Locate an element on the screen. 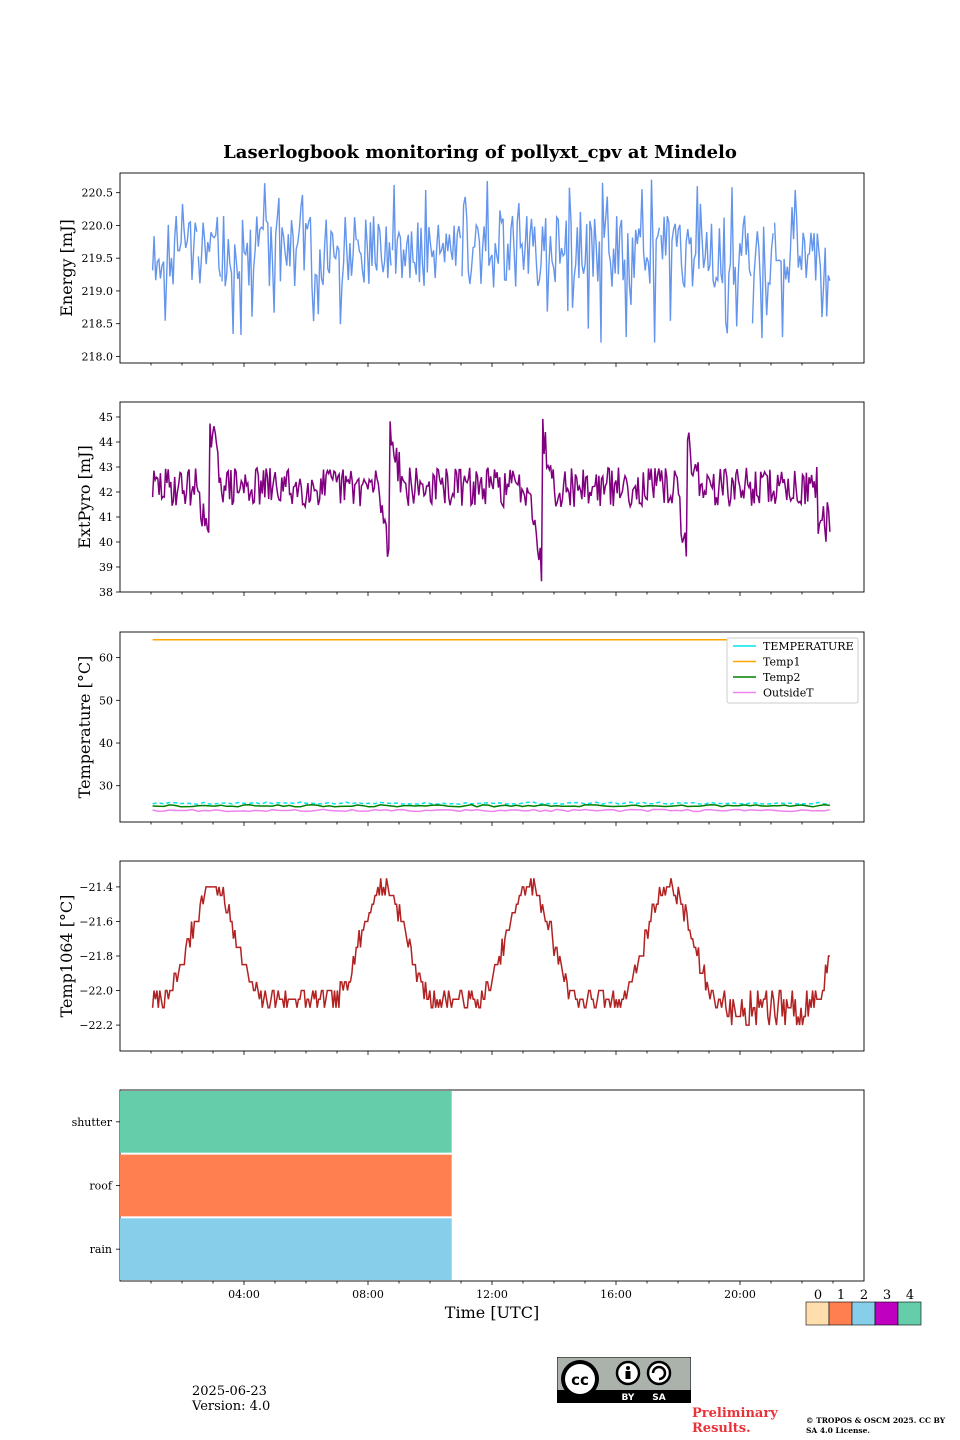 The width and height of the screenshot is (960, 1440). y-tick-label: 218.5 is located at coordinates (98, 324).